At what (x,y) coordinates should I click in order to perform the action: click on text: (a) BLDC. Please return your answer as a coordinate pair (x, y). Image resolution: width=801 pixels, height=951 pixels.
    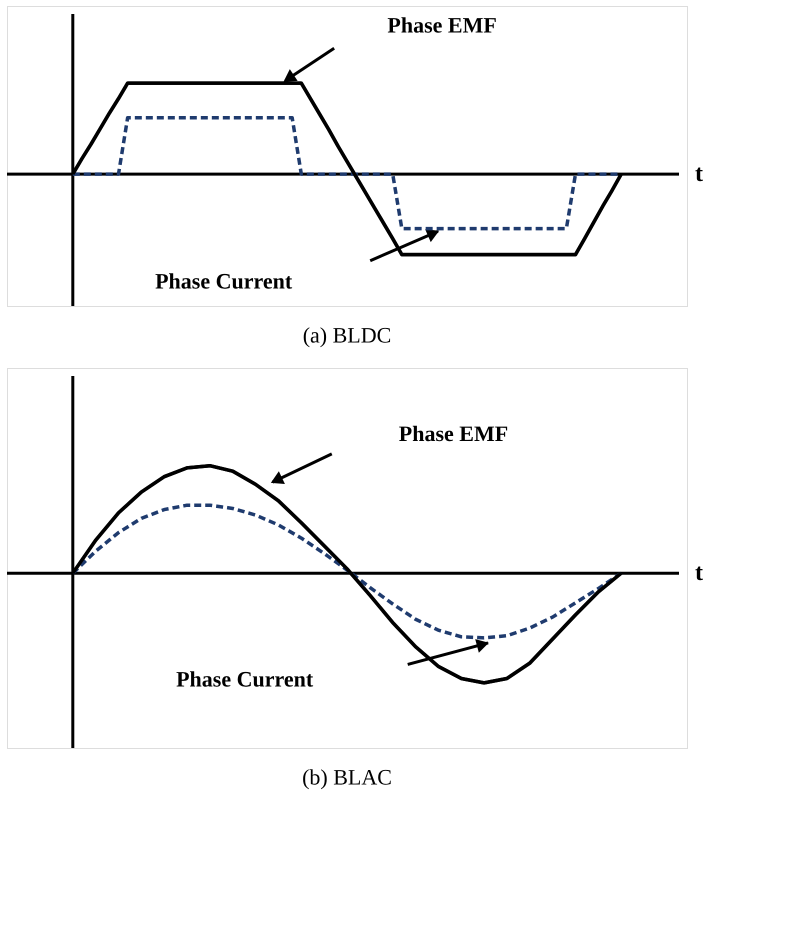
    Looking at the image, I should click on (347, 335).